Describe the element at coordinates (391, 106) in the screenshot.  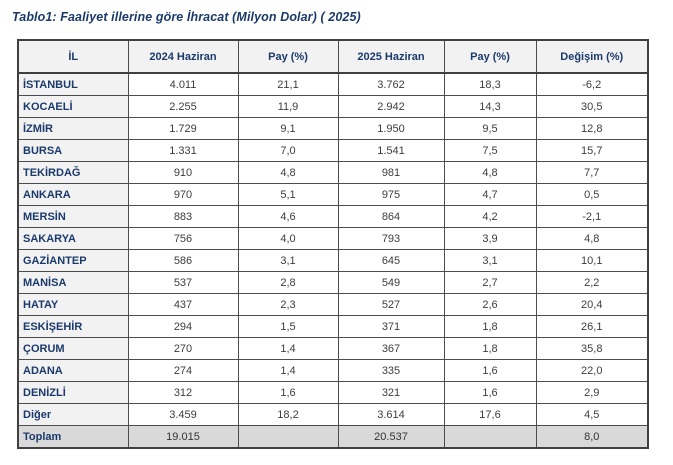
I see `value-cell: 2.942` at that location.